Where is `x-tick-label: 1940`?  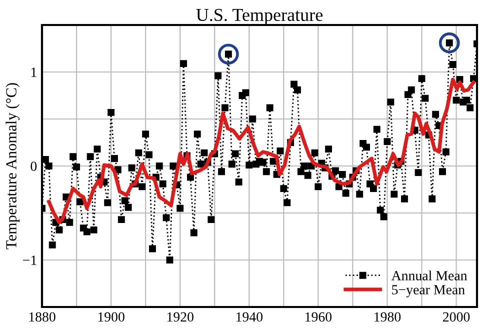
x-tick-label: 1940 is located at coordinates (249, 317).